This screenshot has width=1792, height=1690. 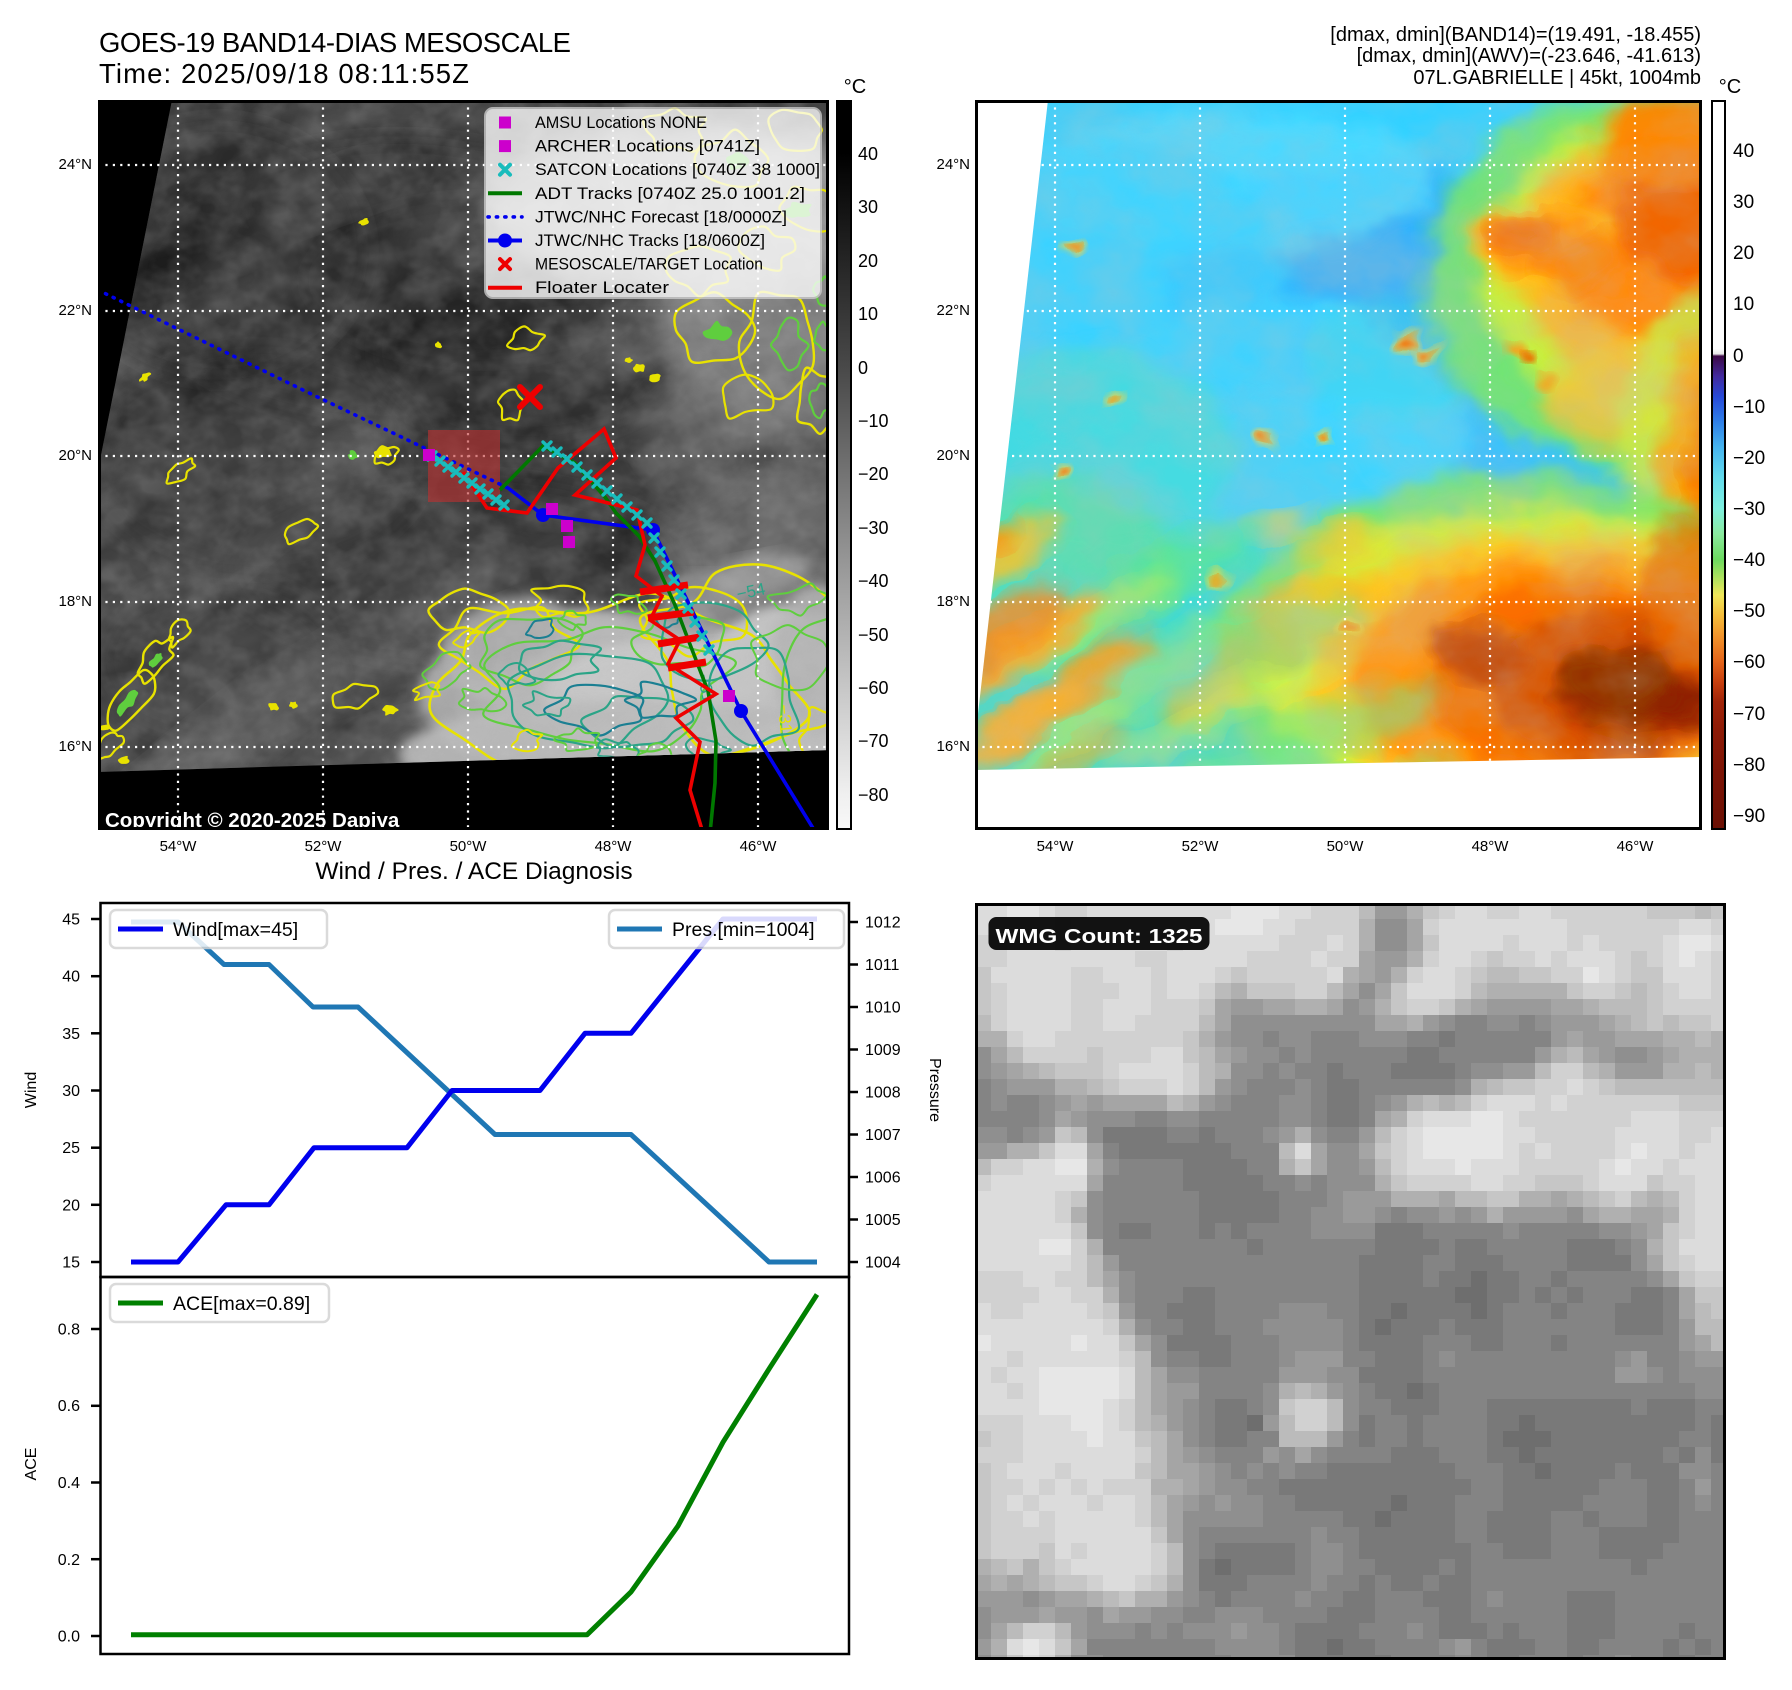 I want to click on svg-text: 1011, so click(x=882, y=965).